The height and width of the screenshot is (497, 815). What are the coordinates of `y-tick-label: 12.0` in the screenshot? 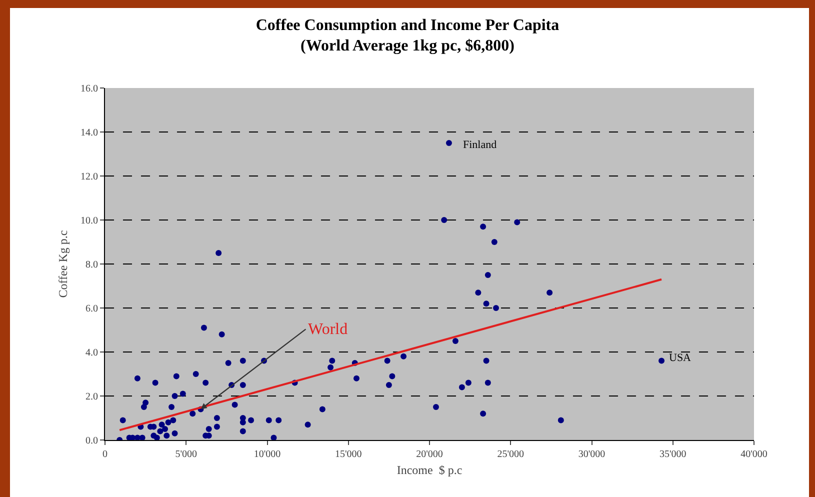 It's located at (89, 177).